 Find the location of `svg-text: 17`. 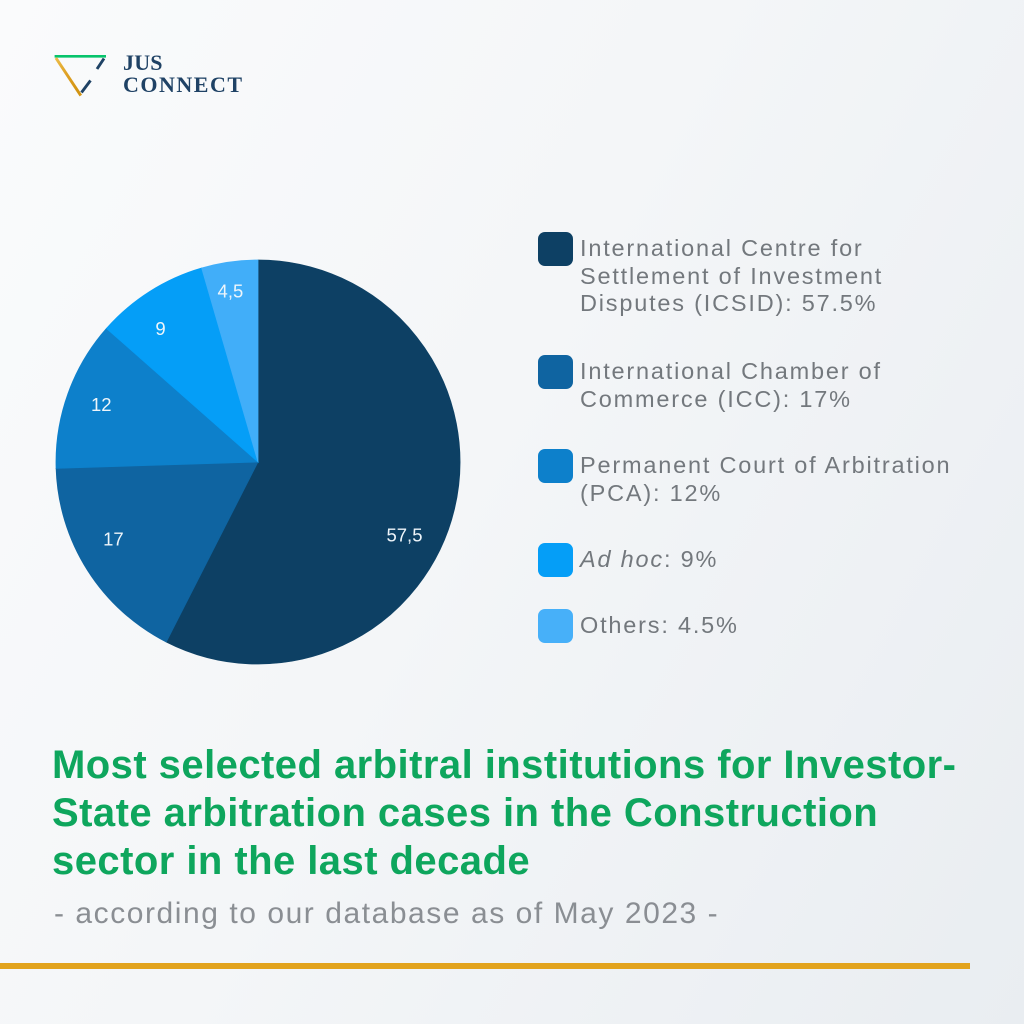

svg-text: 17 is located at coordinates (113, 539).